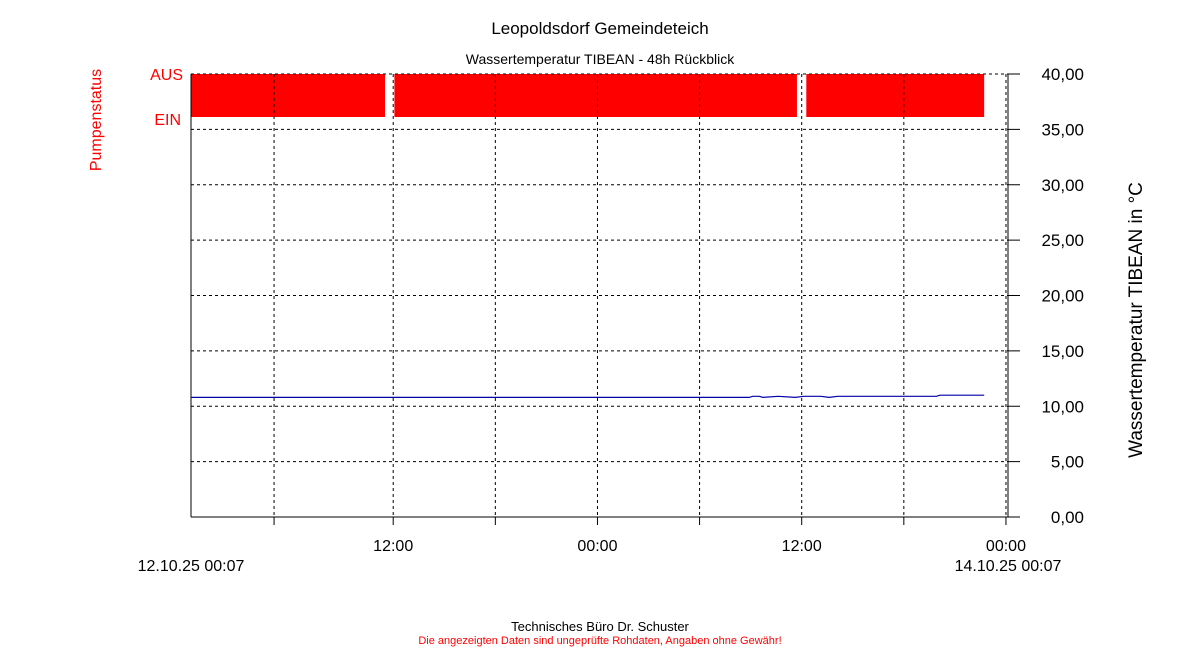 The height and width of the screenshot is (650, 1200). Describe the element at coordinates (1062, 240) in the screenshot. I see `y-tick-label: 25,00` at that location.